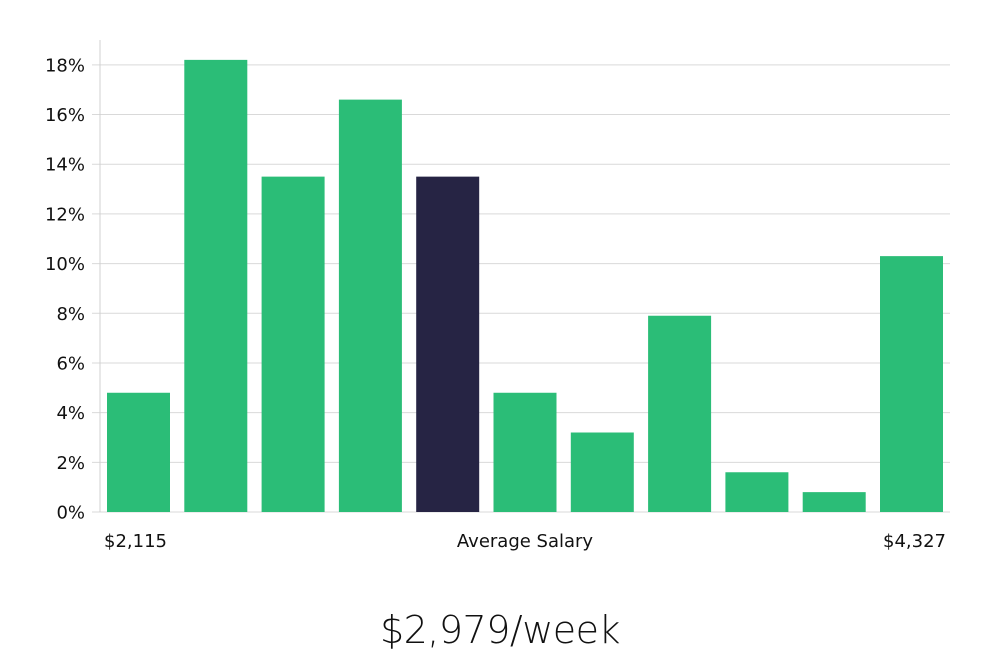 Image resolution: width=1000 pixels, height=660 pixels. I want to click on average-weekly-salary: $2,979/week, so click(500, 630).